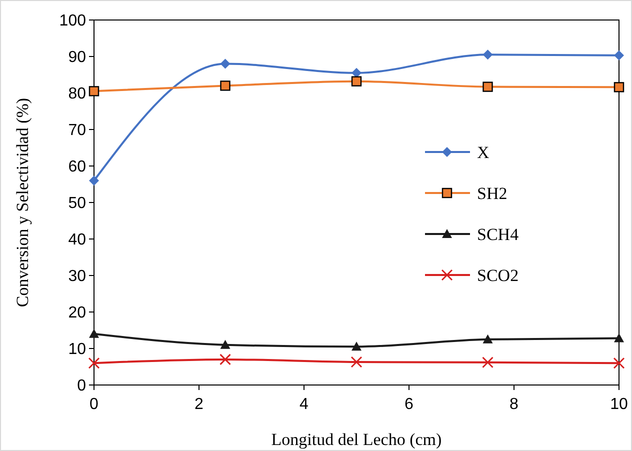 The image size is (632, 451). What do you see at coordinates (22, 203) in the screenshot?
I see `y-axis-title: Conversion y Selectividad (%)` at bounding box center [22, 203].